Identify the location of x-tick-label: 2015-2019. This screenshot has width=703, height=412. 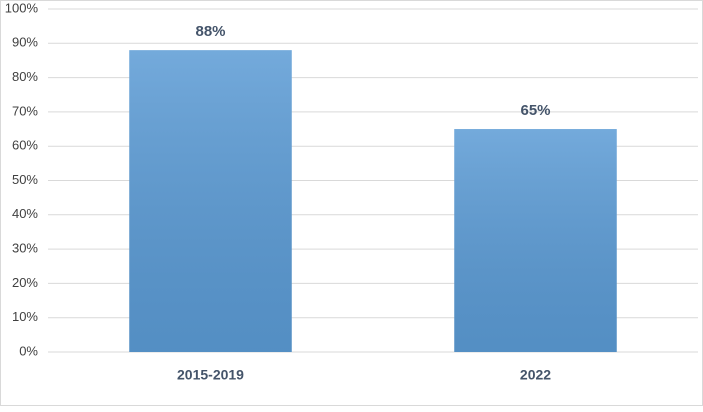
(210, 375).